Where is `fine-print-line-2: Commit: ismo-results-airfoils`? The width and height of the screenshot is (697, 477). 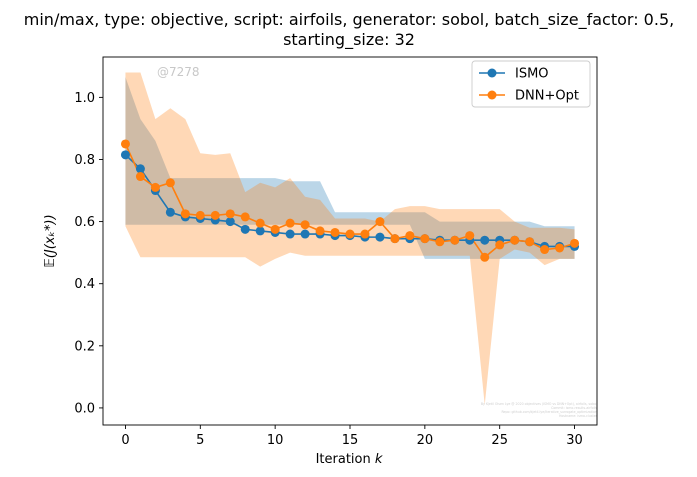
fine-print-line-2: Commit: ismo-results-airfoils is located at coordinates (574, 408).